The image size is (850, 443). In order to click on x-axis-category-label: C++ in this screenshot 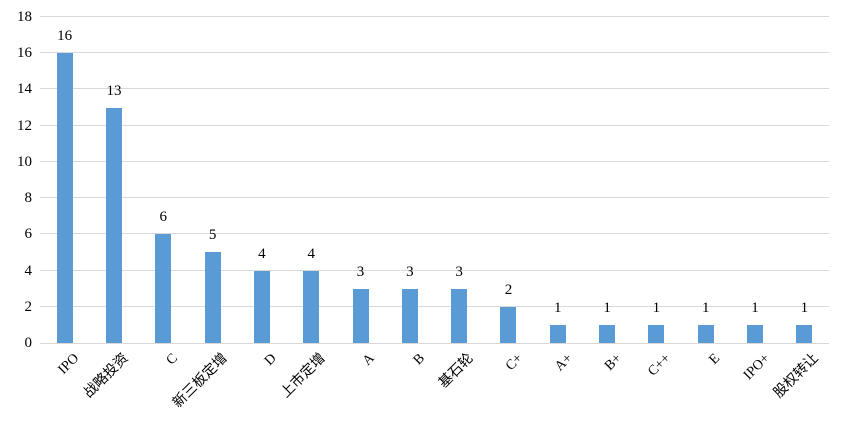, I will do `click(660, 365)`.